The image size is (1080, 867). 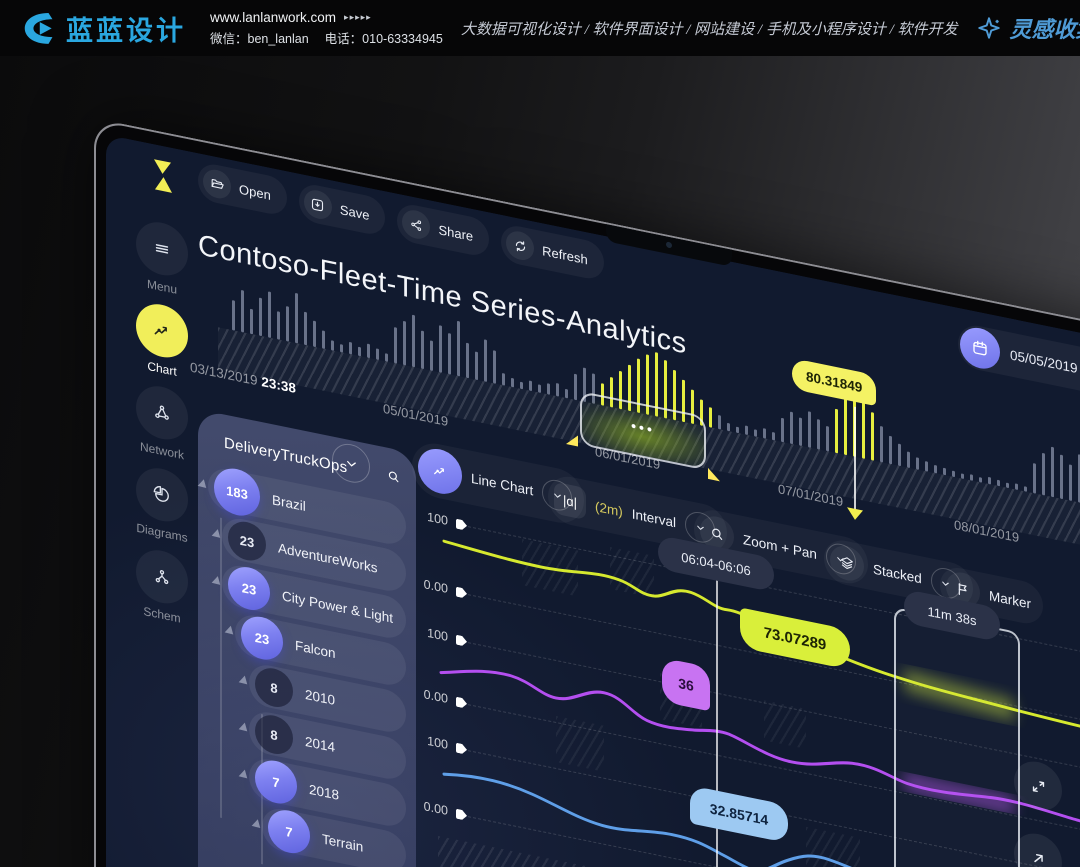 I want to click on sidebar-label-chart: Chart, so click(x=162, y=368).